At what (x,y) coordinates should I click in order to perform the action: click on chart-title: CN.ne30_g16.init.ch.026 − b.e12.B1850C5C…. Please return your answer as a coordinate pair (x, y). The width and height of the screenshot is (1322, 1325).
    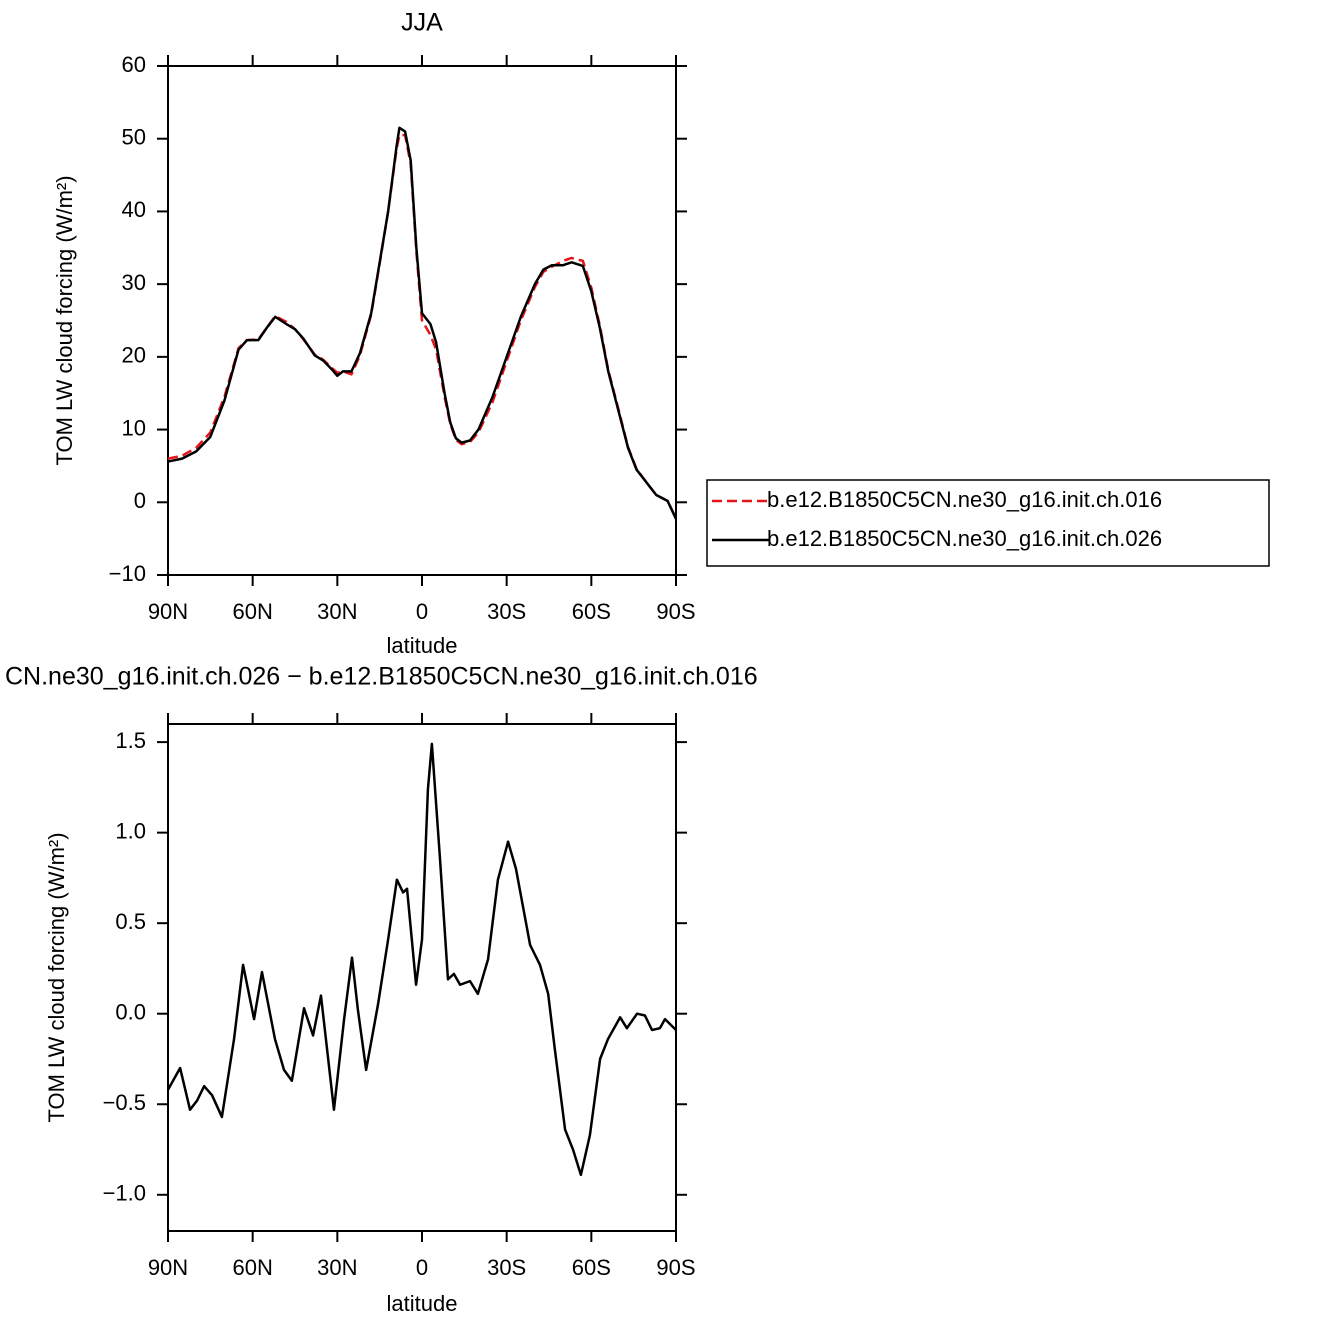
    Looking at the image, I should click on (381, 677).